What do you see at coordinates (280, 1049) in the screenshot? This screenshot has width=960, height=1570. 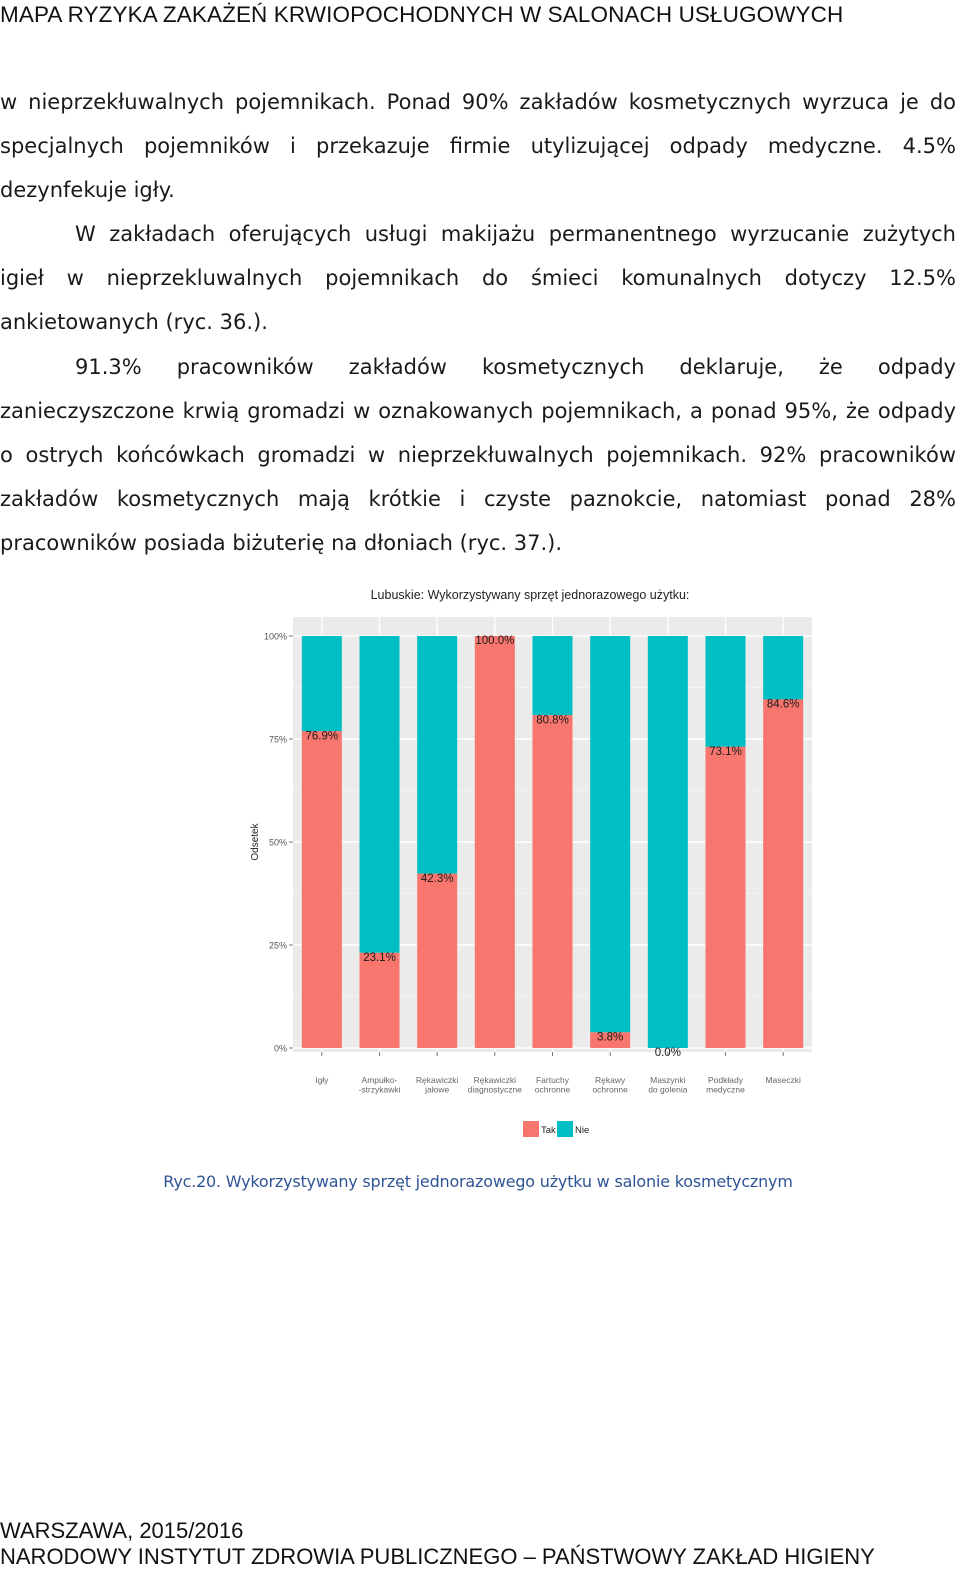 I see `y-tick-label: 0%` at bounding box center [280, 1049].